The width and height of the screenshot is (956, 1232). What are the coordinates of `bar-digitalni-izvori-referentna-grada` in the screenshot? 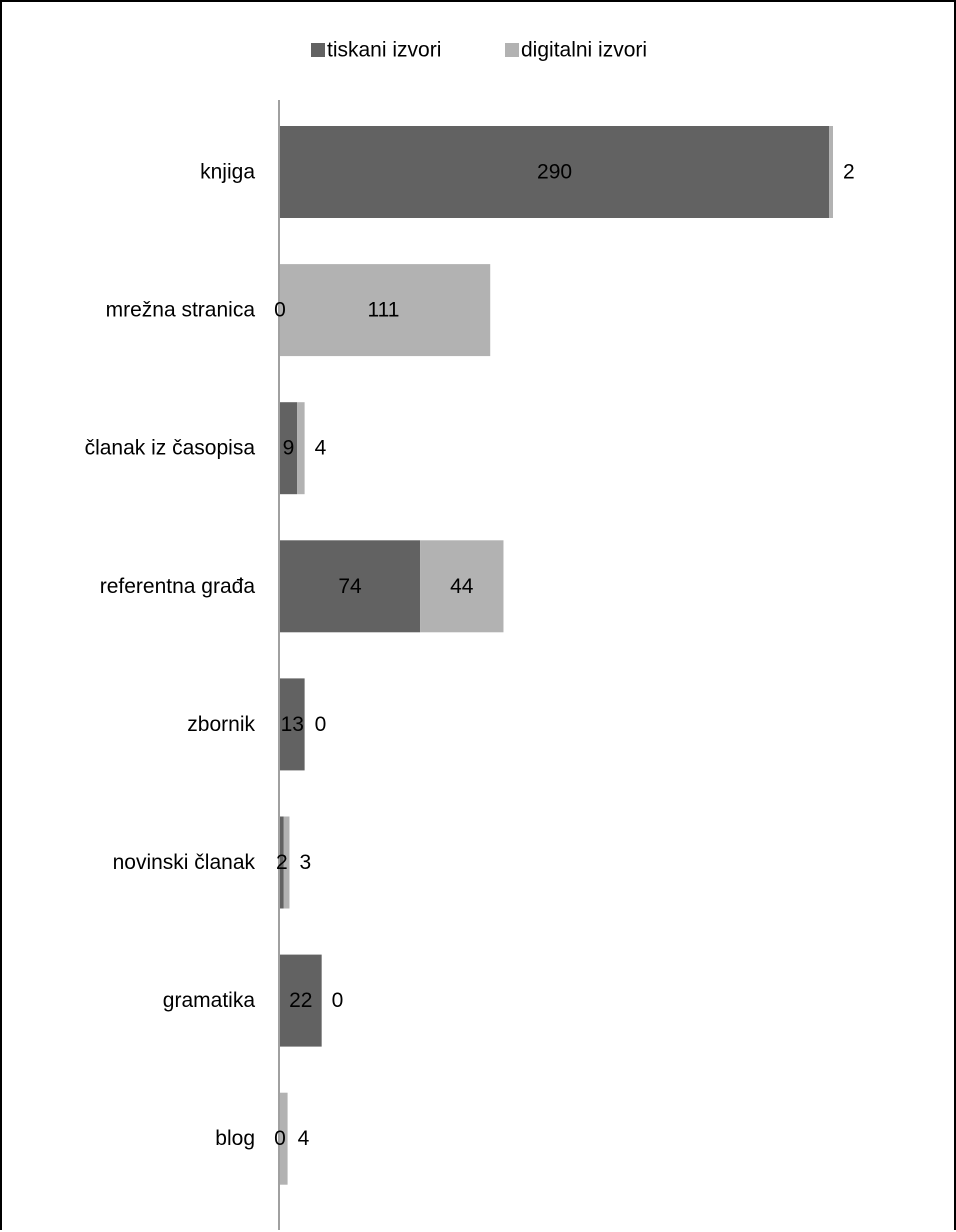 It's located at (462, 586).